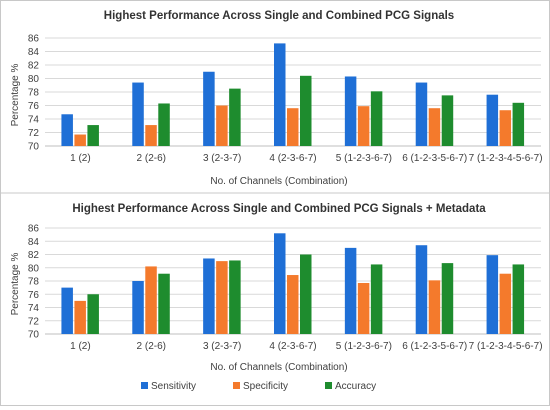  Describe the element at coordinates (236, 385) in the screenshot. I see `legend-swatch-specificity` at that location.